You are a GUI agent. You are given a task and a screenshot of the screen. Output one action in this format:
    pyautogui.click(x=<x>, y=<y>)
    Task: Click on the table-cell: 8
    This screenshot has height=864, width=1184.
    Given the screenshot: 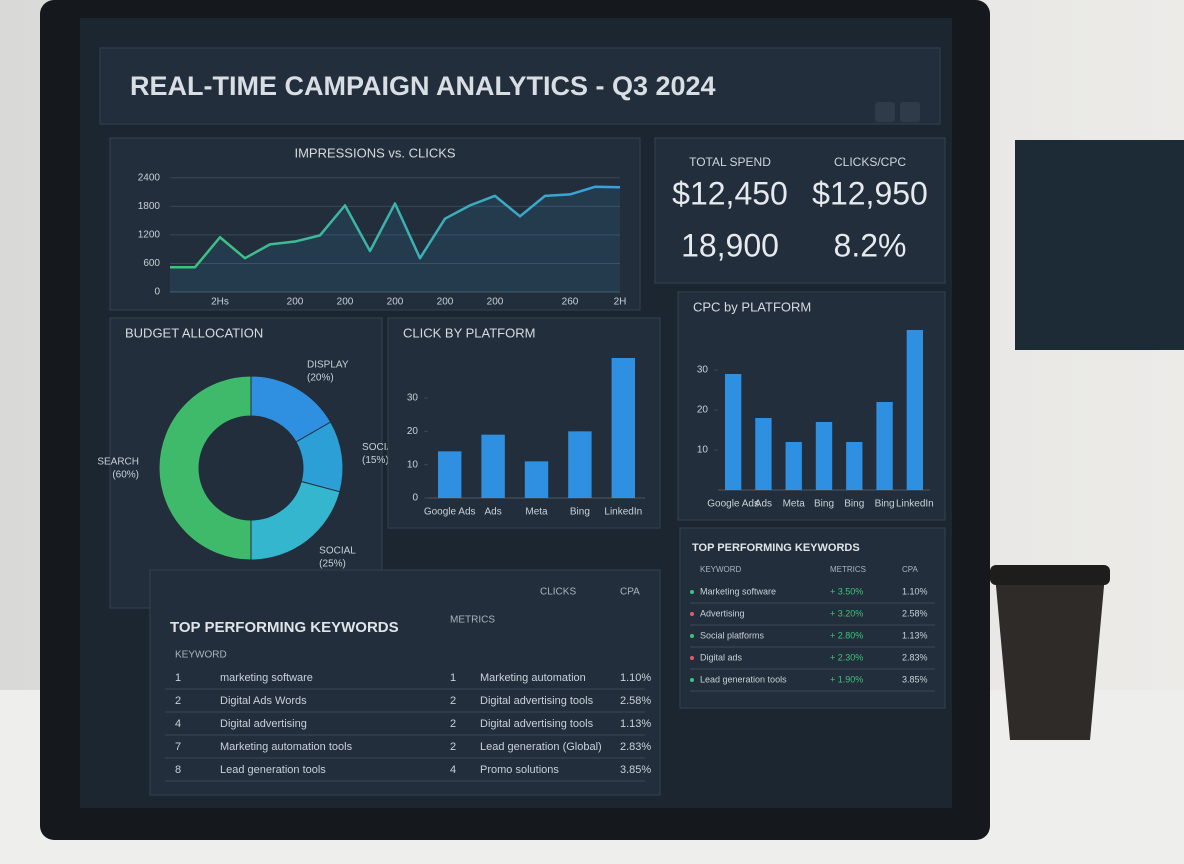 What is the action you would take?
    pyautogui.click(x=178, y=770)
    